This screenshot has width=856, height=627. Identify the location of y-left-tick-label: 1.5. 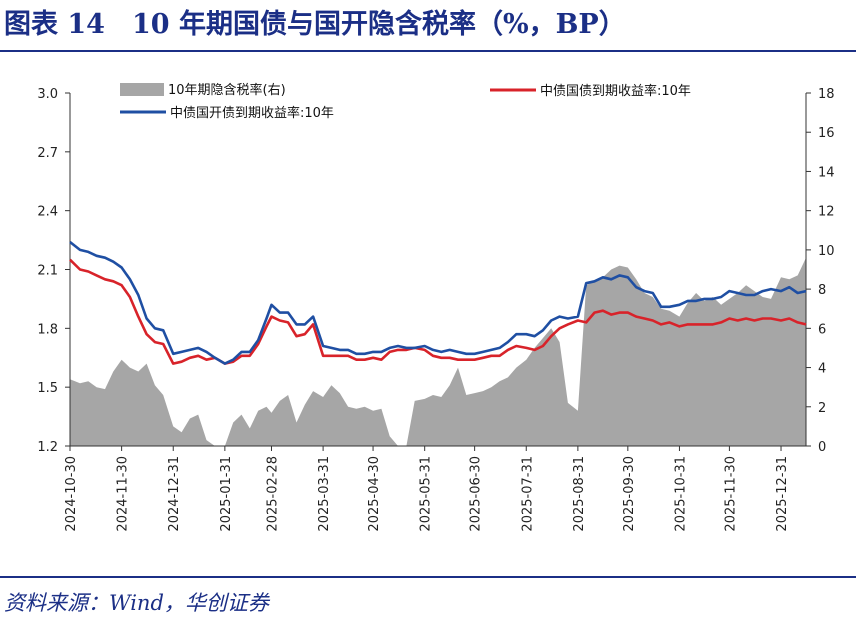
(47, 388).